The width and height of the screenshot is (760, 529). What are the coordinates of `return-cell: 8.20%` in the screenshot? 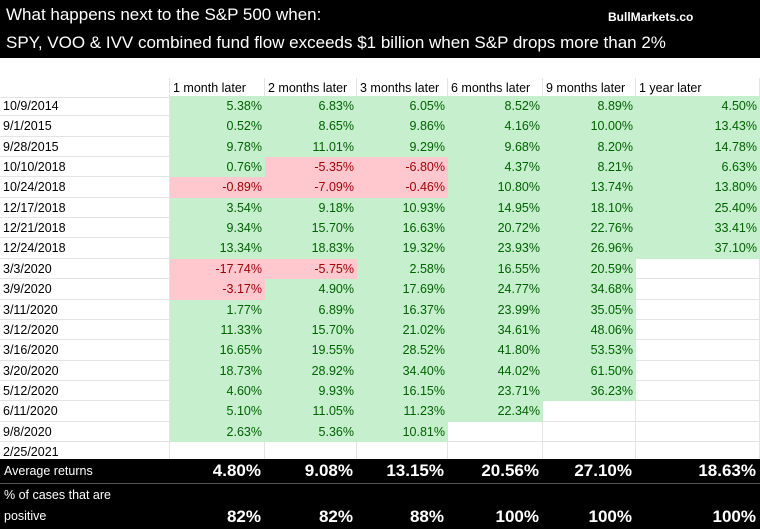 It's located at (589, 147).